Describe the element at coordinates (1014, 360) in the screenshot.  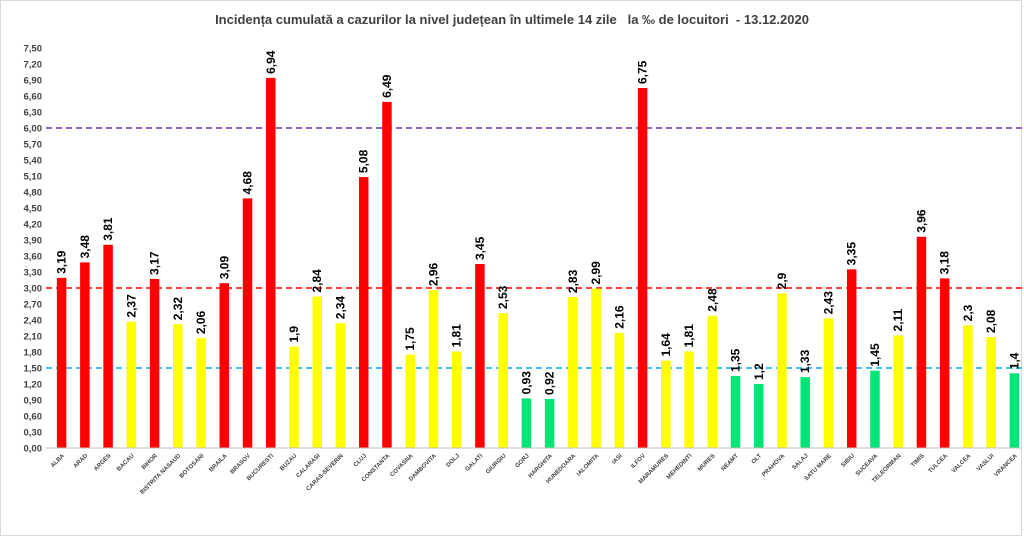
I see `value-label: 1,4` at that location.